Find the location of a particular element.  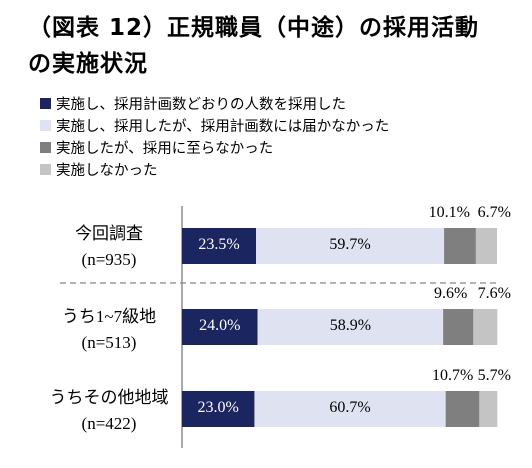

legend-label: 実施したが、採用に至らなかった is located at coordinates (165, 148).